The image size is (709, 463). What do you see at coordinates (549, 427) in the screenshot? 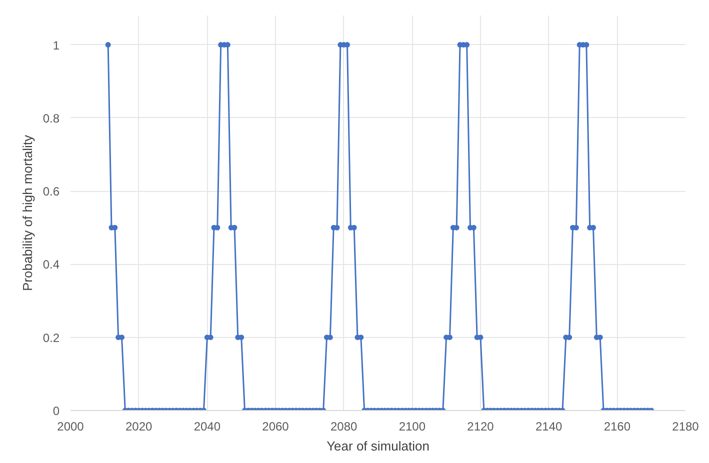
I see `x-tick-label: 2140` at bounding box center [549, 427].